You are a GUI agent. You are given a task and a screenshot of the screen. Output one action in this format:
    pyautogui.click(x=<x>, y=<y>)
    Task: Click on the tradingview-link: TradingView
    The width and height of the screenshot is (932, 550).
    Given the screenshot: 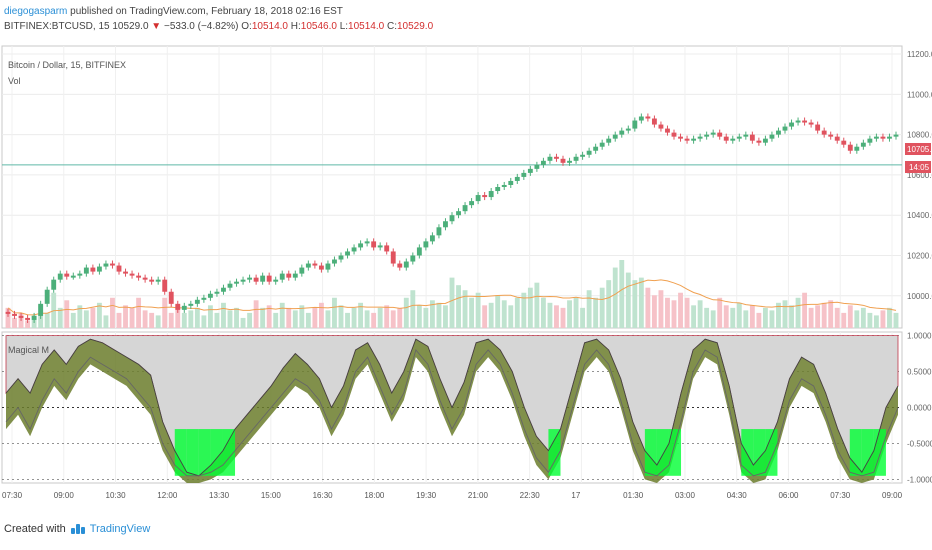 What is the action you would take?
    pyautogui.click(x=120, y=529)
    